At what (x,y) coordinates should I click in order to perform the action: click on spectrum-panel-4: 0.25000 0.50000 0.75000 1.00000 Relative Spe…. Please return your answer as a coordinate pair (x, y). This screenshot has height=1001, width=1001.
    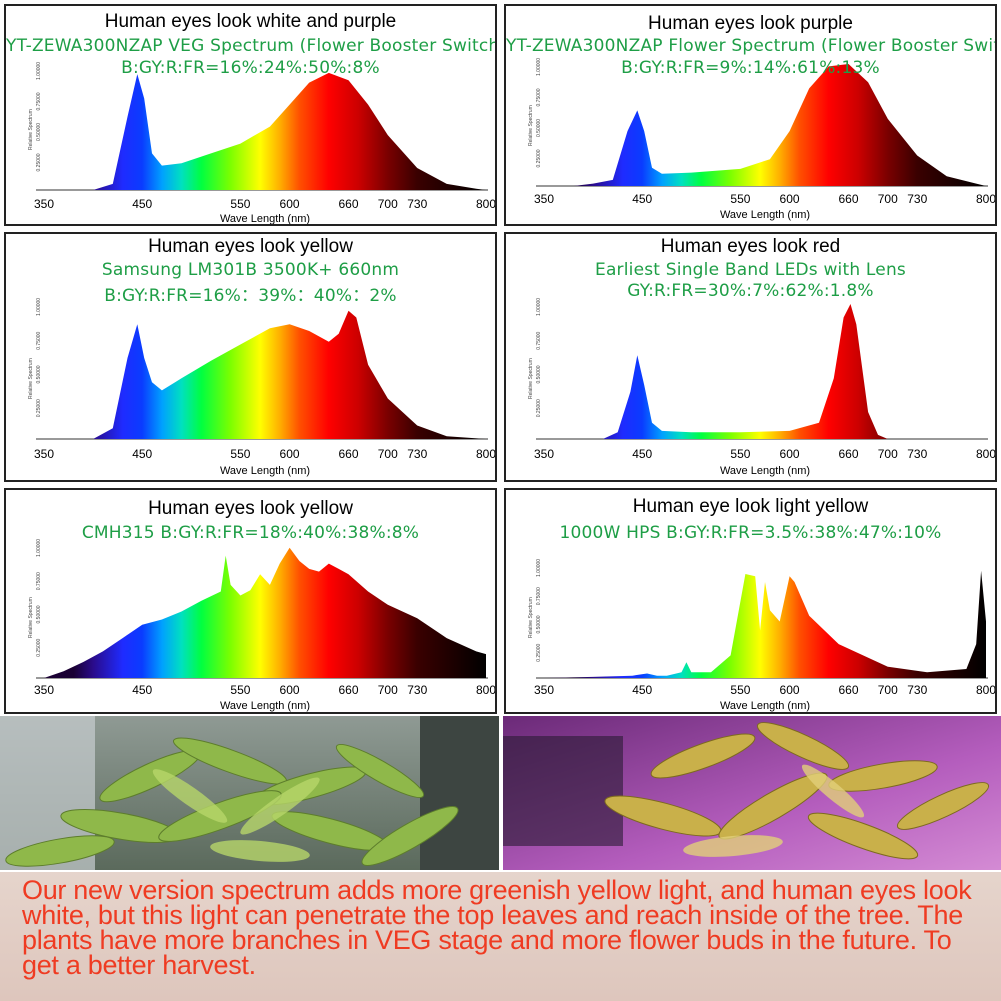
    Looking at the image, I should click on (750, 357).